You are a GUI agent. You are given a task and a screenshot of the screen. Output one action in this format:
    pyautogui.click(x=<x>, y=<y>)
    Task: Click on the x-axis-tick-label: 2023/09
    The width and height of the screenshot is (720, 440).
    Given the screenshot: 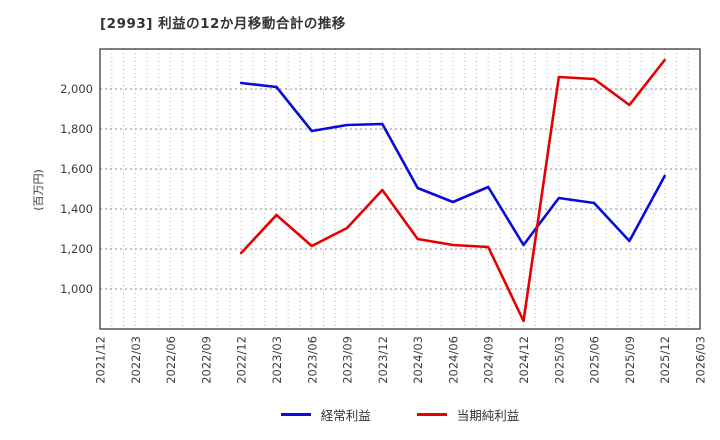 What is the action you would take?
    pyautogui.click(x=348, y=360)
    